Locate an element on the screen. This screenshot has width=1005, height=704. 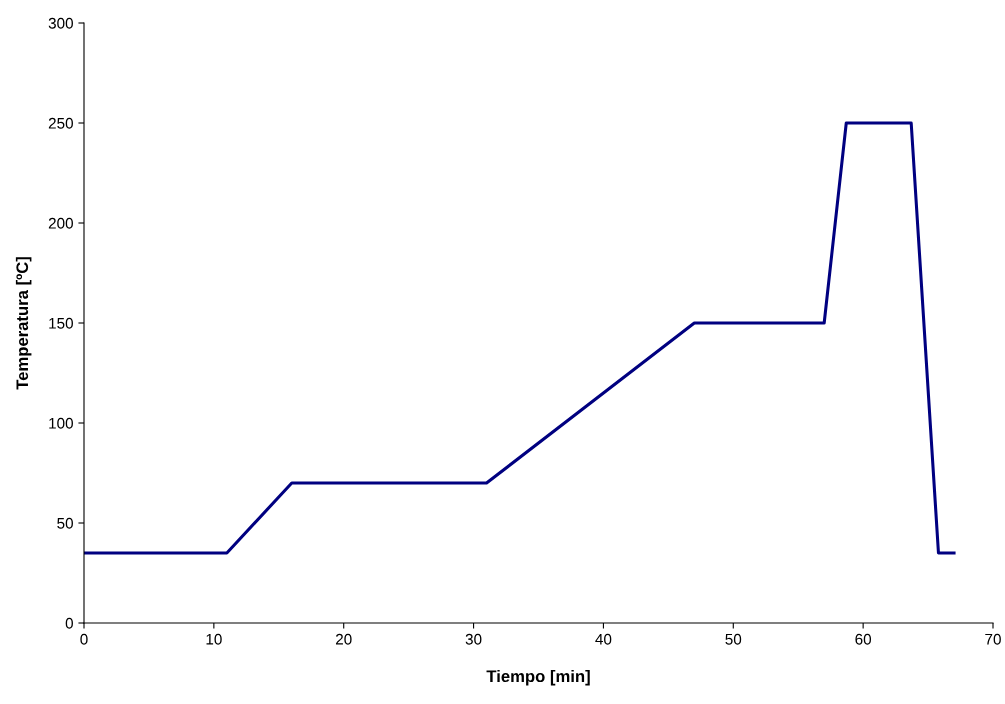
y-tick-label: 0 is located at coordinates (69, 623).